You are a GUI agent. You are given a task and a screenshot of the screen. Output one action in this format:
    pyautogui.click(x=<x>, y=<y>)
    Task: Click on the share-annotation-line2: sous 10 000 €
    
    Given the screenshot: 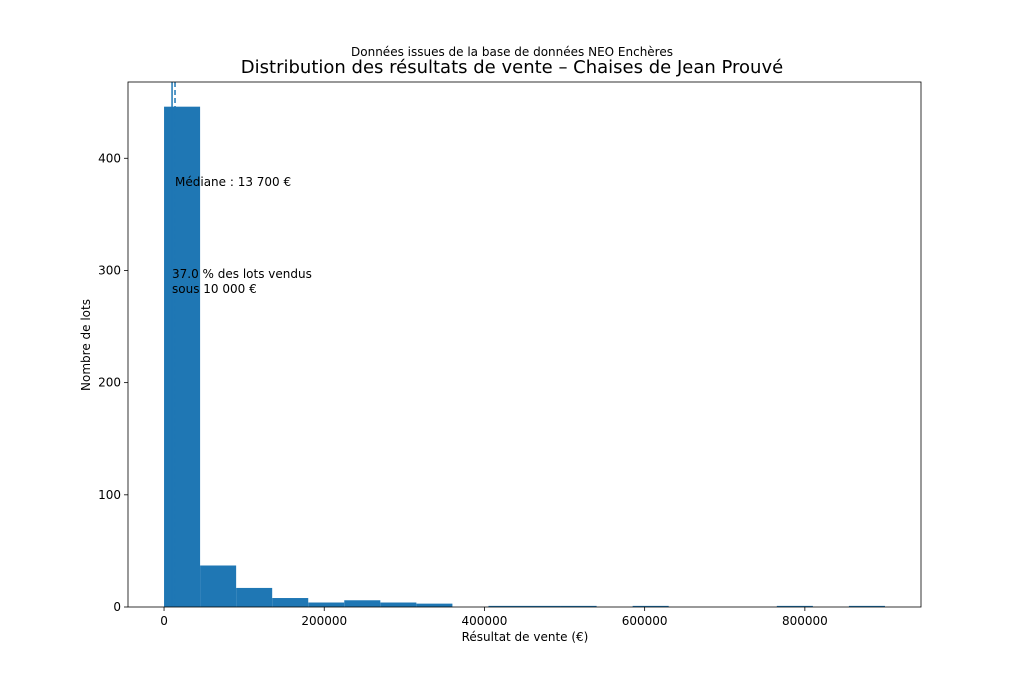 What is the action you would take?
    pyautogui.click(x=214, y=289)
    